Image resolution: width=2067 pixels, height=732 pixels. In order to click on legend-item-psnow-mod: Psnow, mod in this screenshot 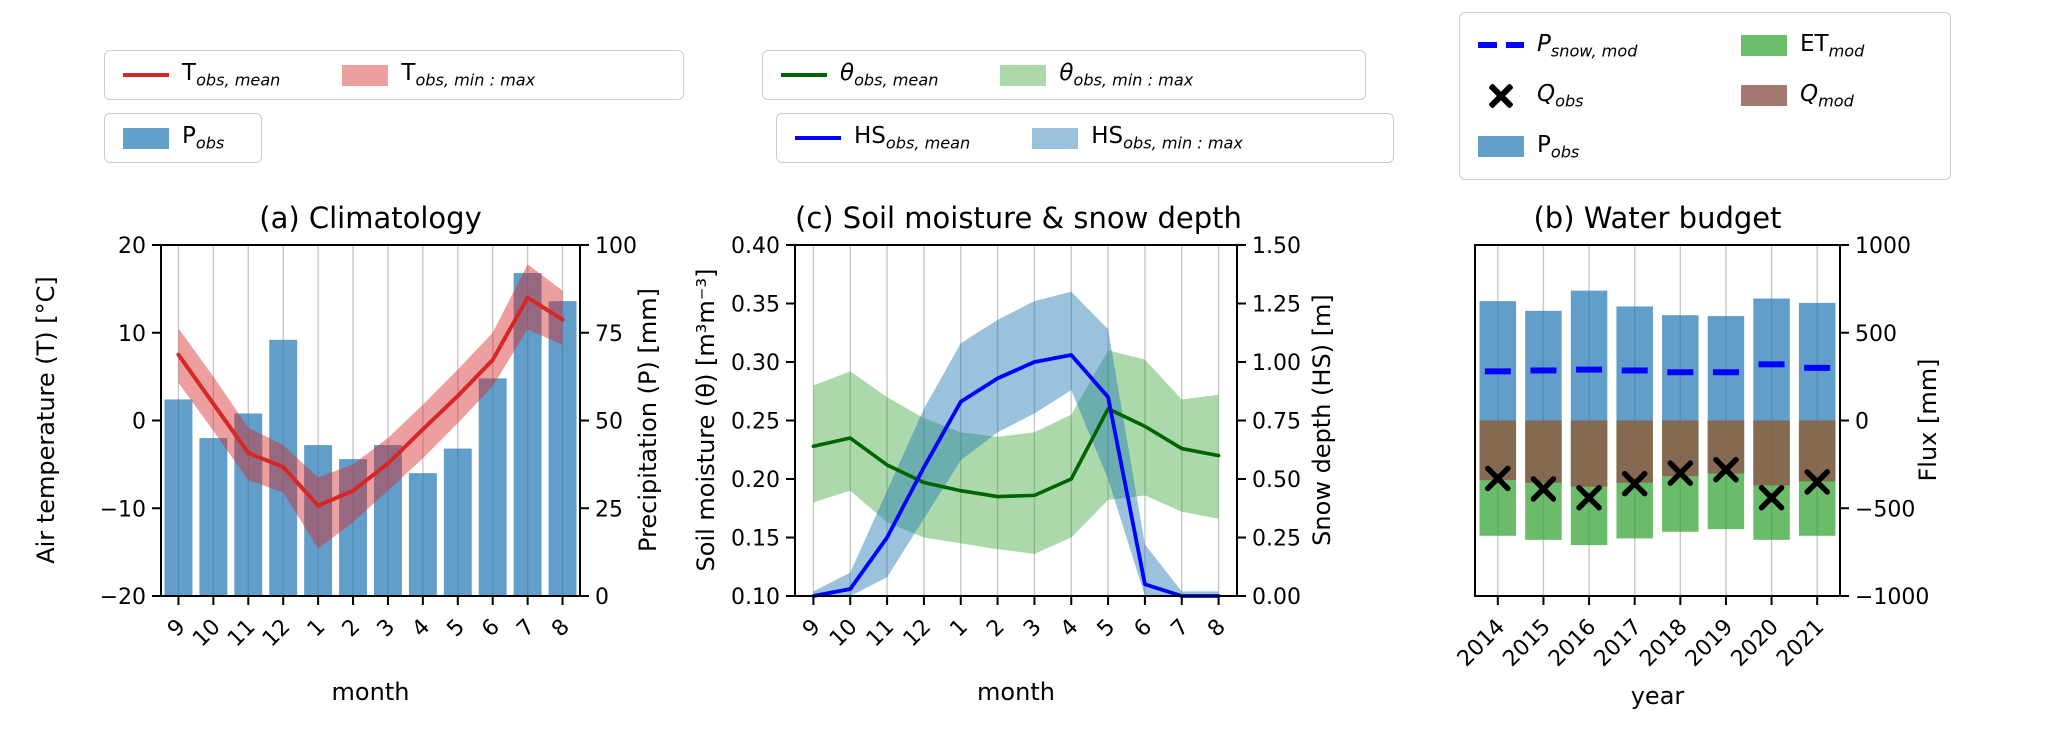, I will do `click(1605, 45)`.